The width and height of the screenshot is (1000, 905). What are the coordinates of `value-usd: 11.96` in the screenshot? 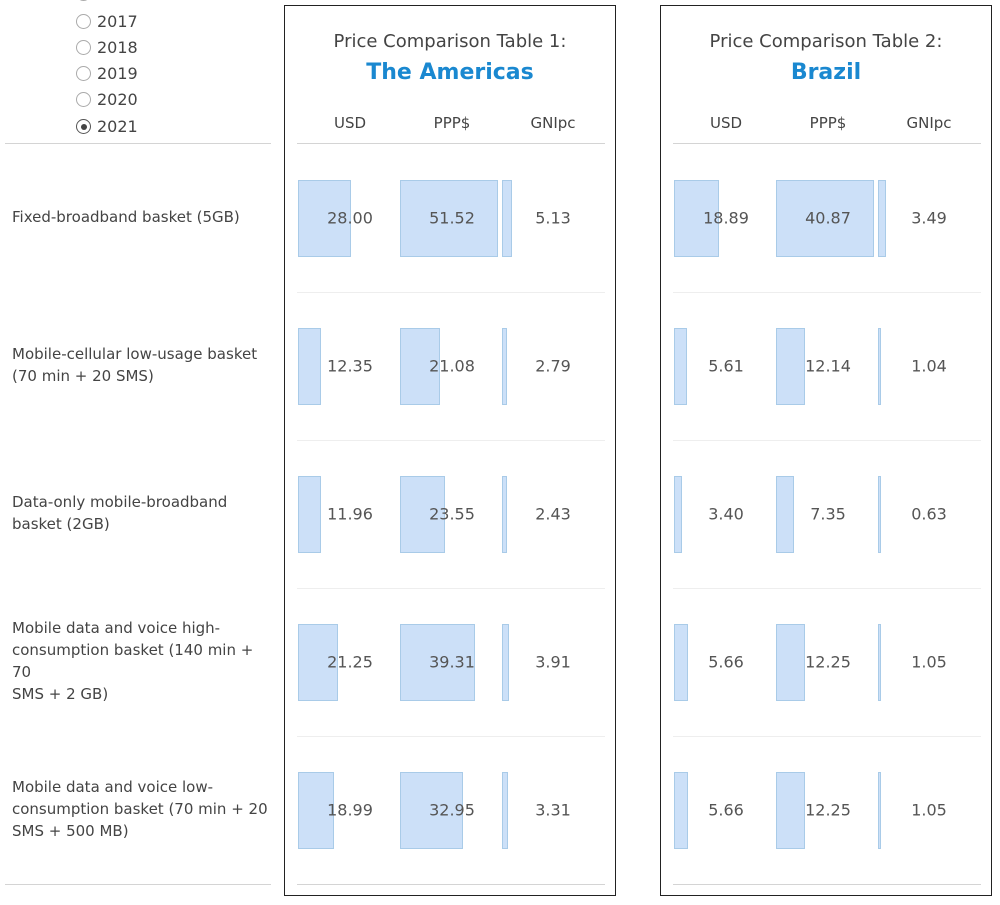 It's located at (350, 514).